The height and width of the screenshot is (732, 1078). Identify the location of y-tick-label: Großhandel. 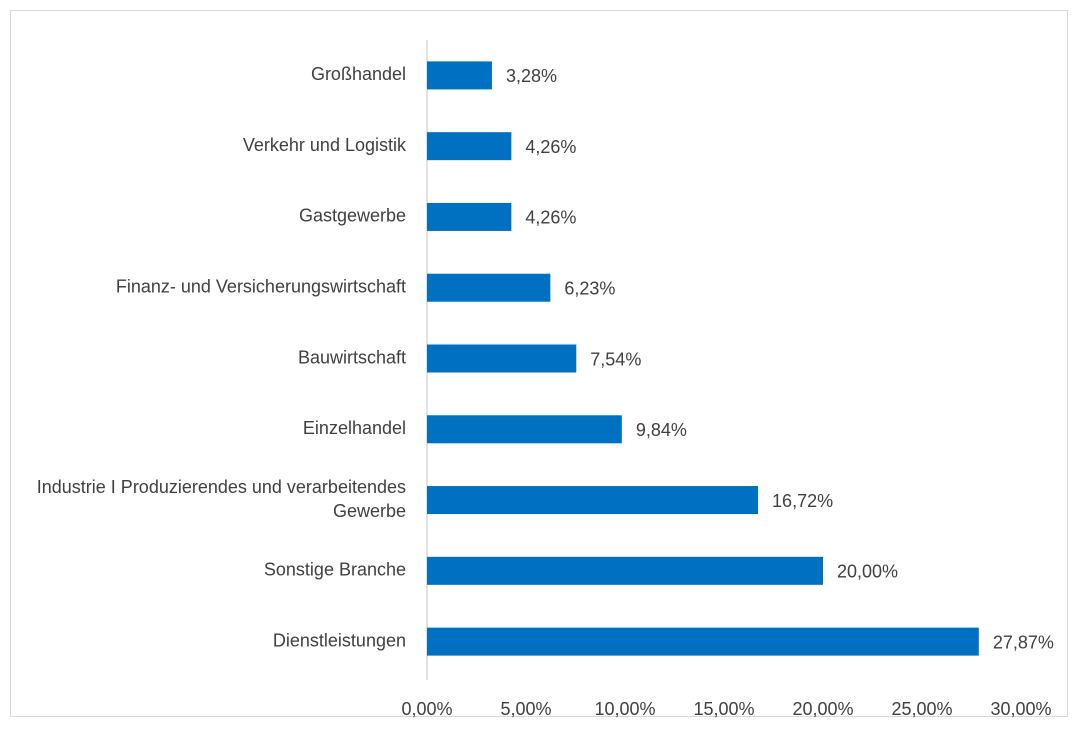
(358, 74).